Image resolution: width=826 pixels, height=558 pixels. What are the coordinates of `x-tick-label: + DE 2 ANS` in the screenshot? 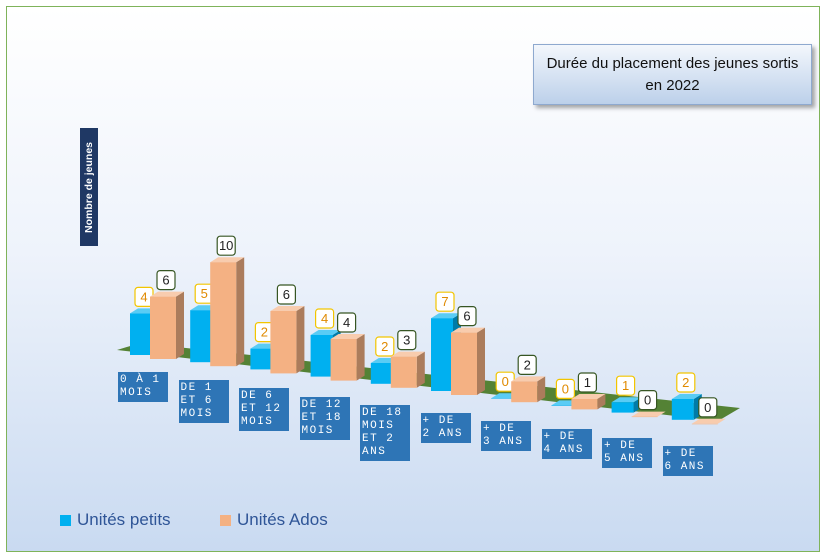 It's located at (445, 428).